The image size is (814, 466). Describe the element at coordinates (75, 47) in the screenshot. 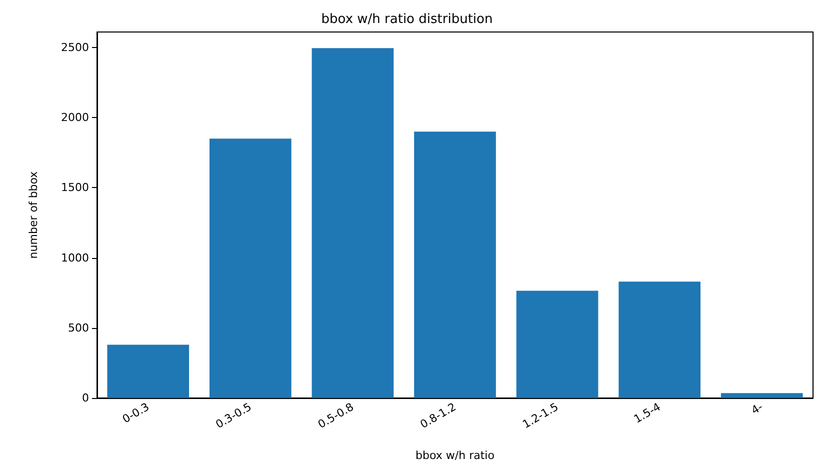

I see `y-tick-label: 2500` at that location.